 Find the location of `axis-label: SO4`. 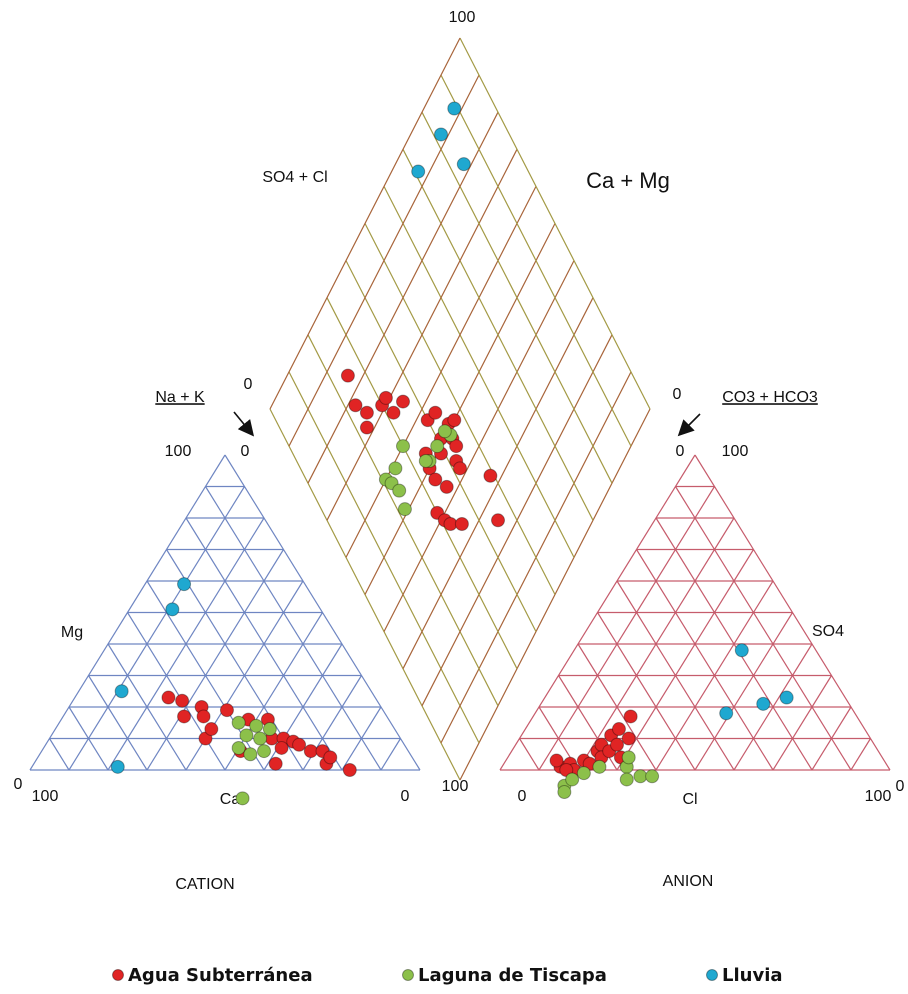

axis-label: SO4 is located at coordinates (828, 631).